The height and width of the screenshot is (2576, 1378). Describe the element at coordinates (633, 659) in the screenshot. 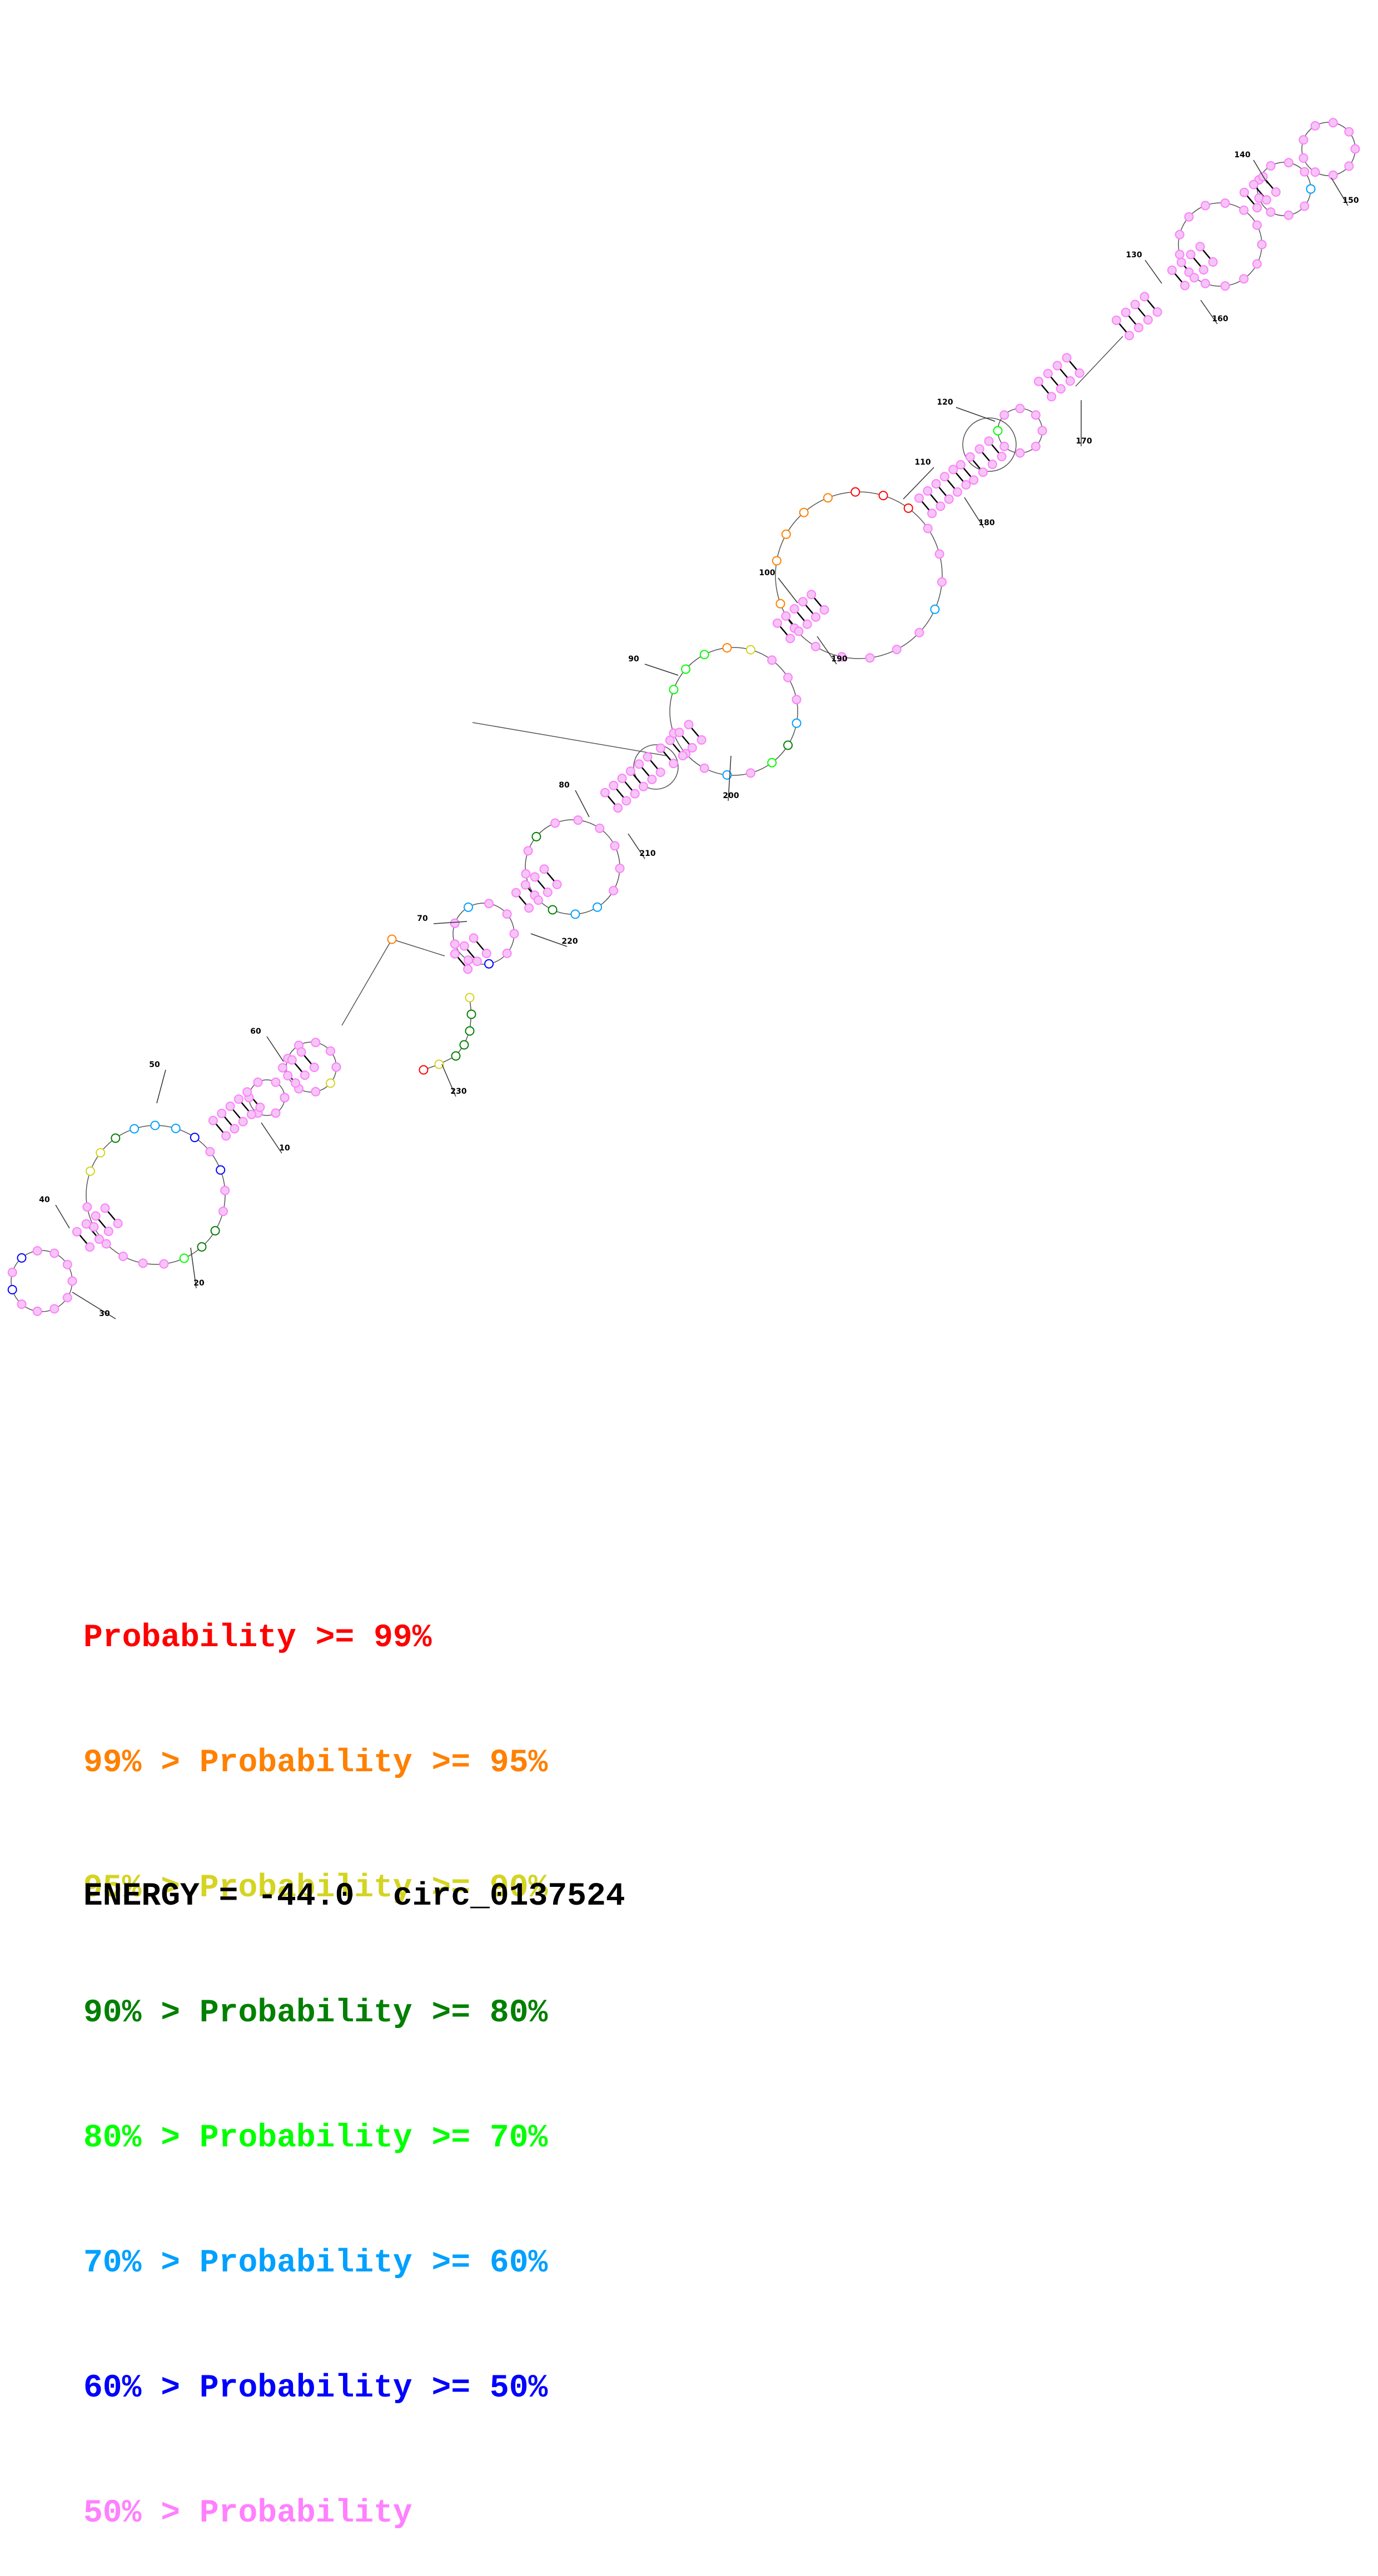

I see `position-label: 90` at that location.